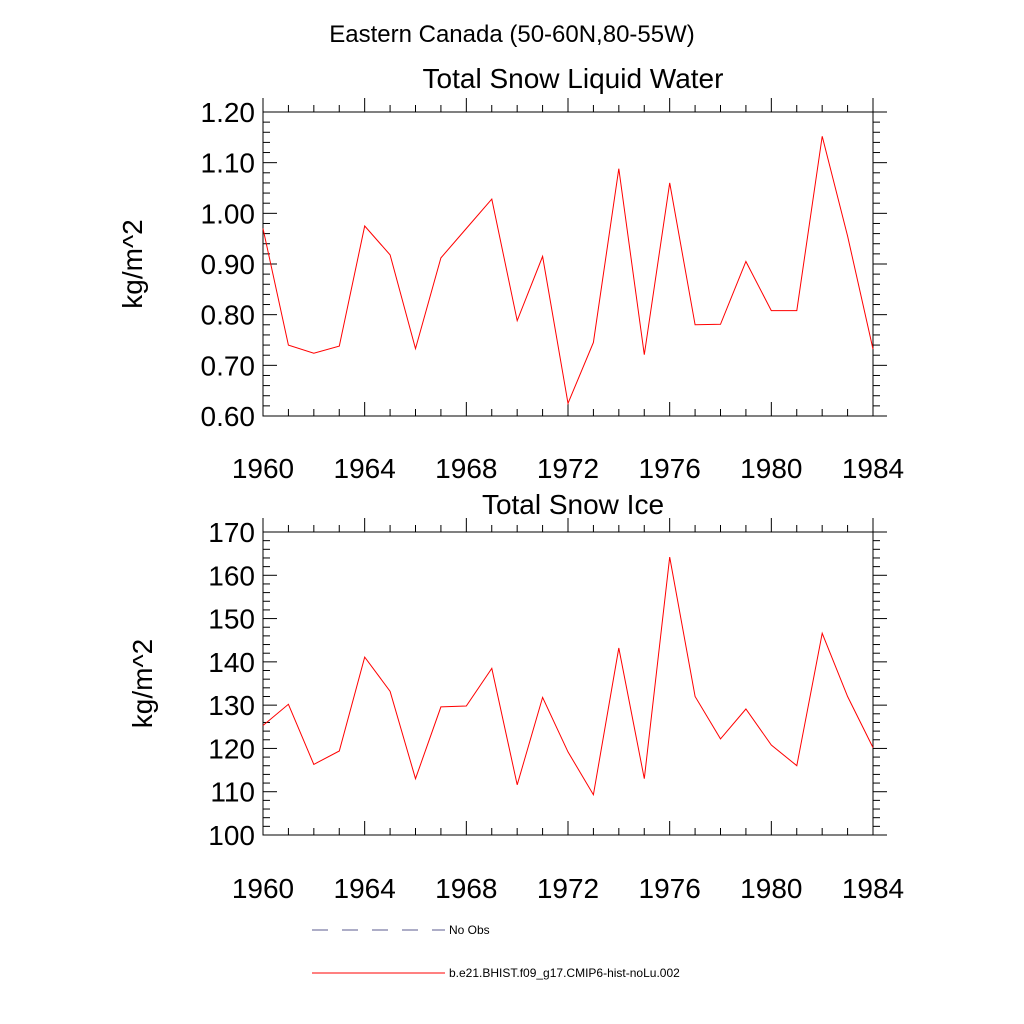  Describe the element at coordinates (573, 78) in the screenshot. I see `chart-title: Total Snow Liquid Water` at that location.